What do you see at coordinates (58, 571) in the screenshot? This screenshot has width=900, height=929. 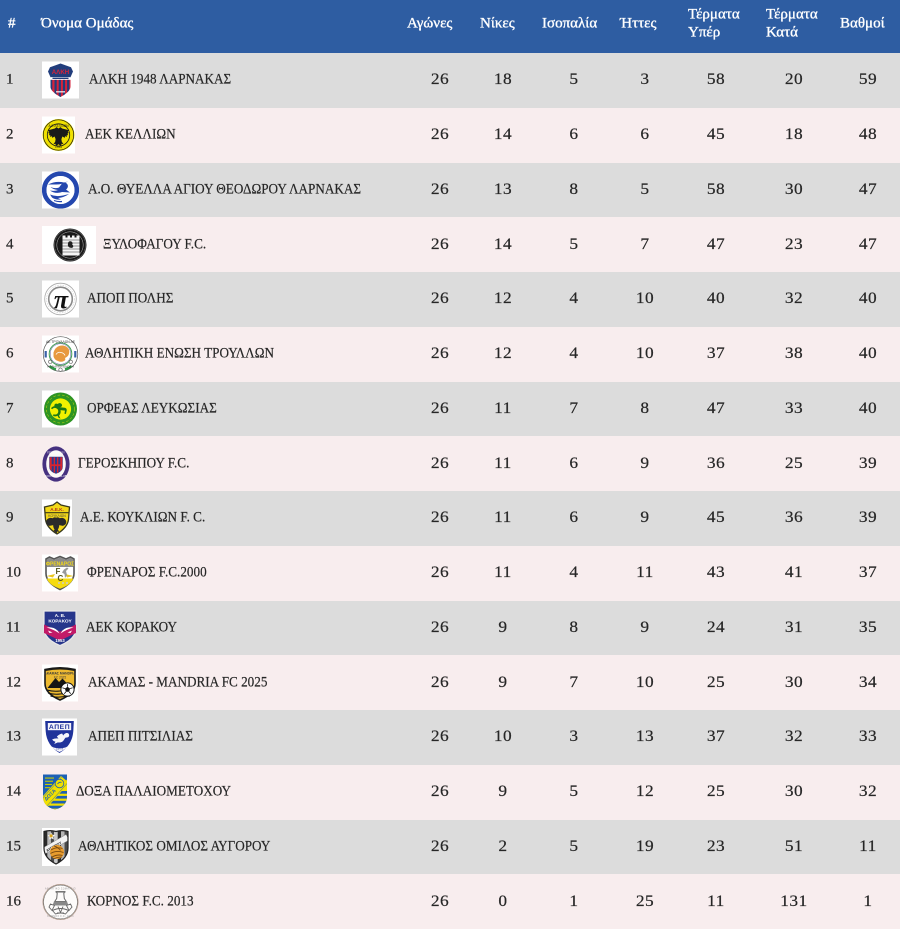 I see `svg-text: F` at bounding box center [58, 571].